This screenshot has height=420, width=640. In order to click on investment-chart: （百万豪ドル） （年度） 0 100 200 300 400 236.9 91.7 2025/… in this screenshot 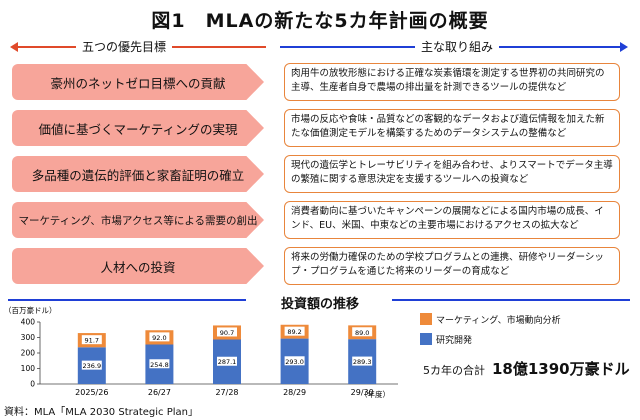, I will do `click(201, 352)`.